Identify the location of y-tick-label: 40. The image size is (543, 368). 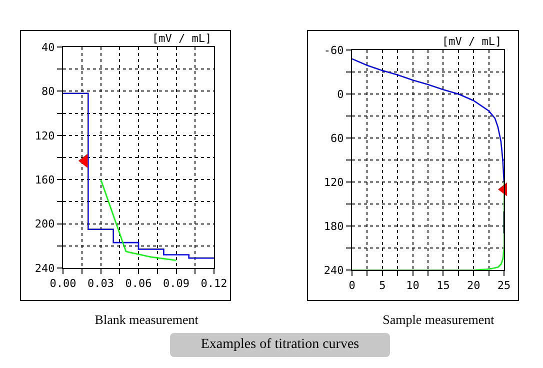
(48, 47).